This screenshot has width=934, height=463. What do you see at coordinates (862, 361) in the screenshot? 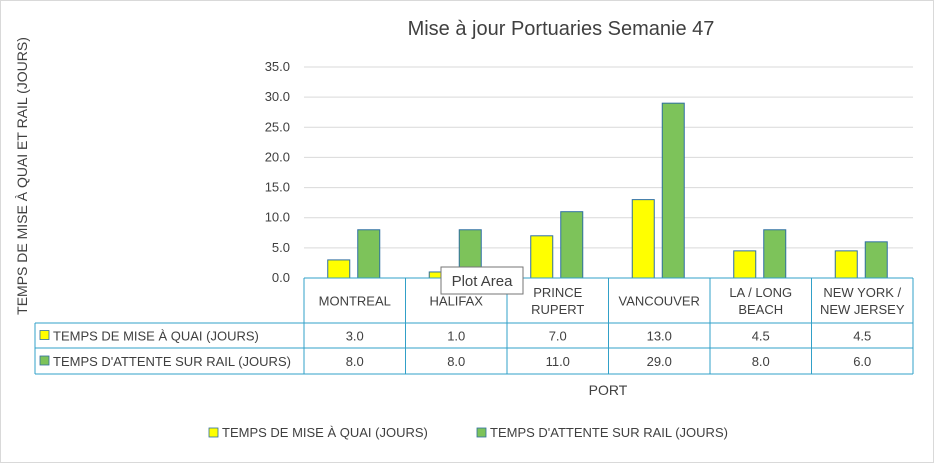
I see `table-cell-value: 6.0` at bounding box center [862, 361].